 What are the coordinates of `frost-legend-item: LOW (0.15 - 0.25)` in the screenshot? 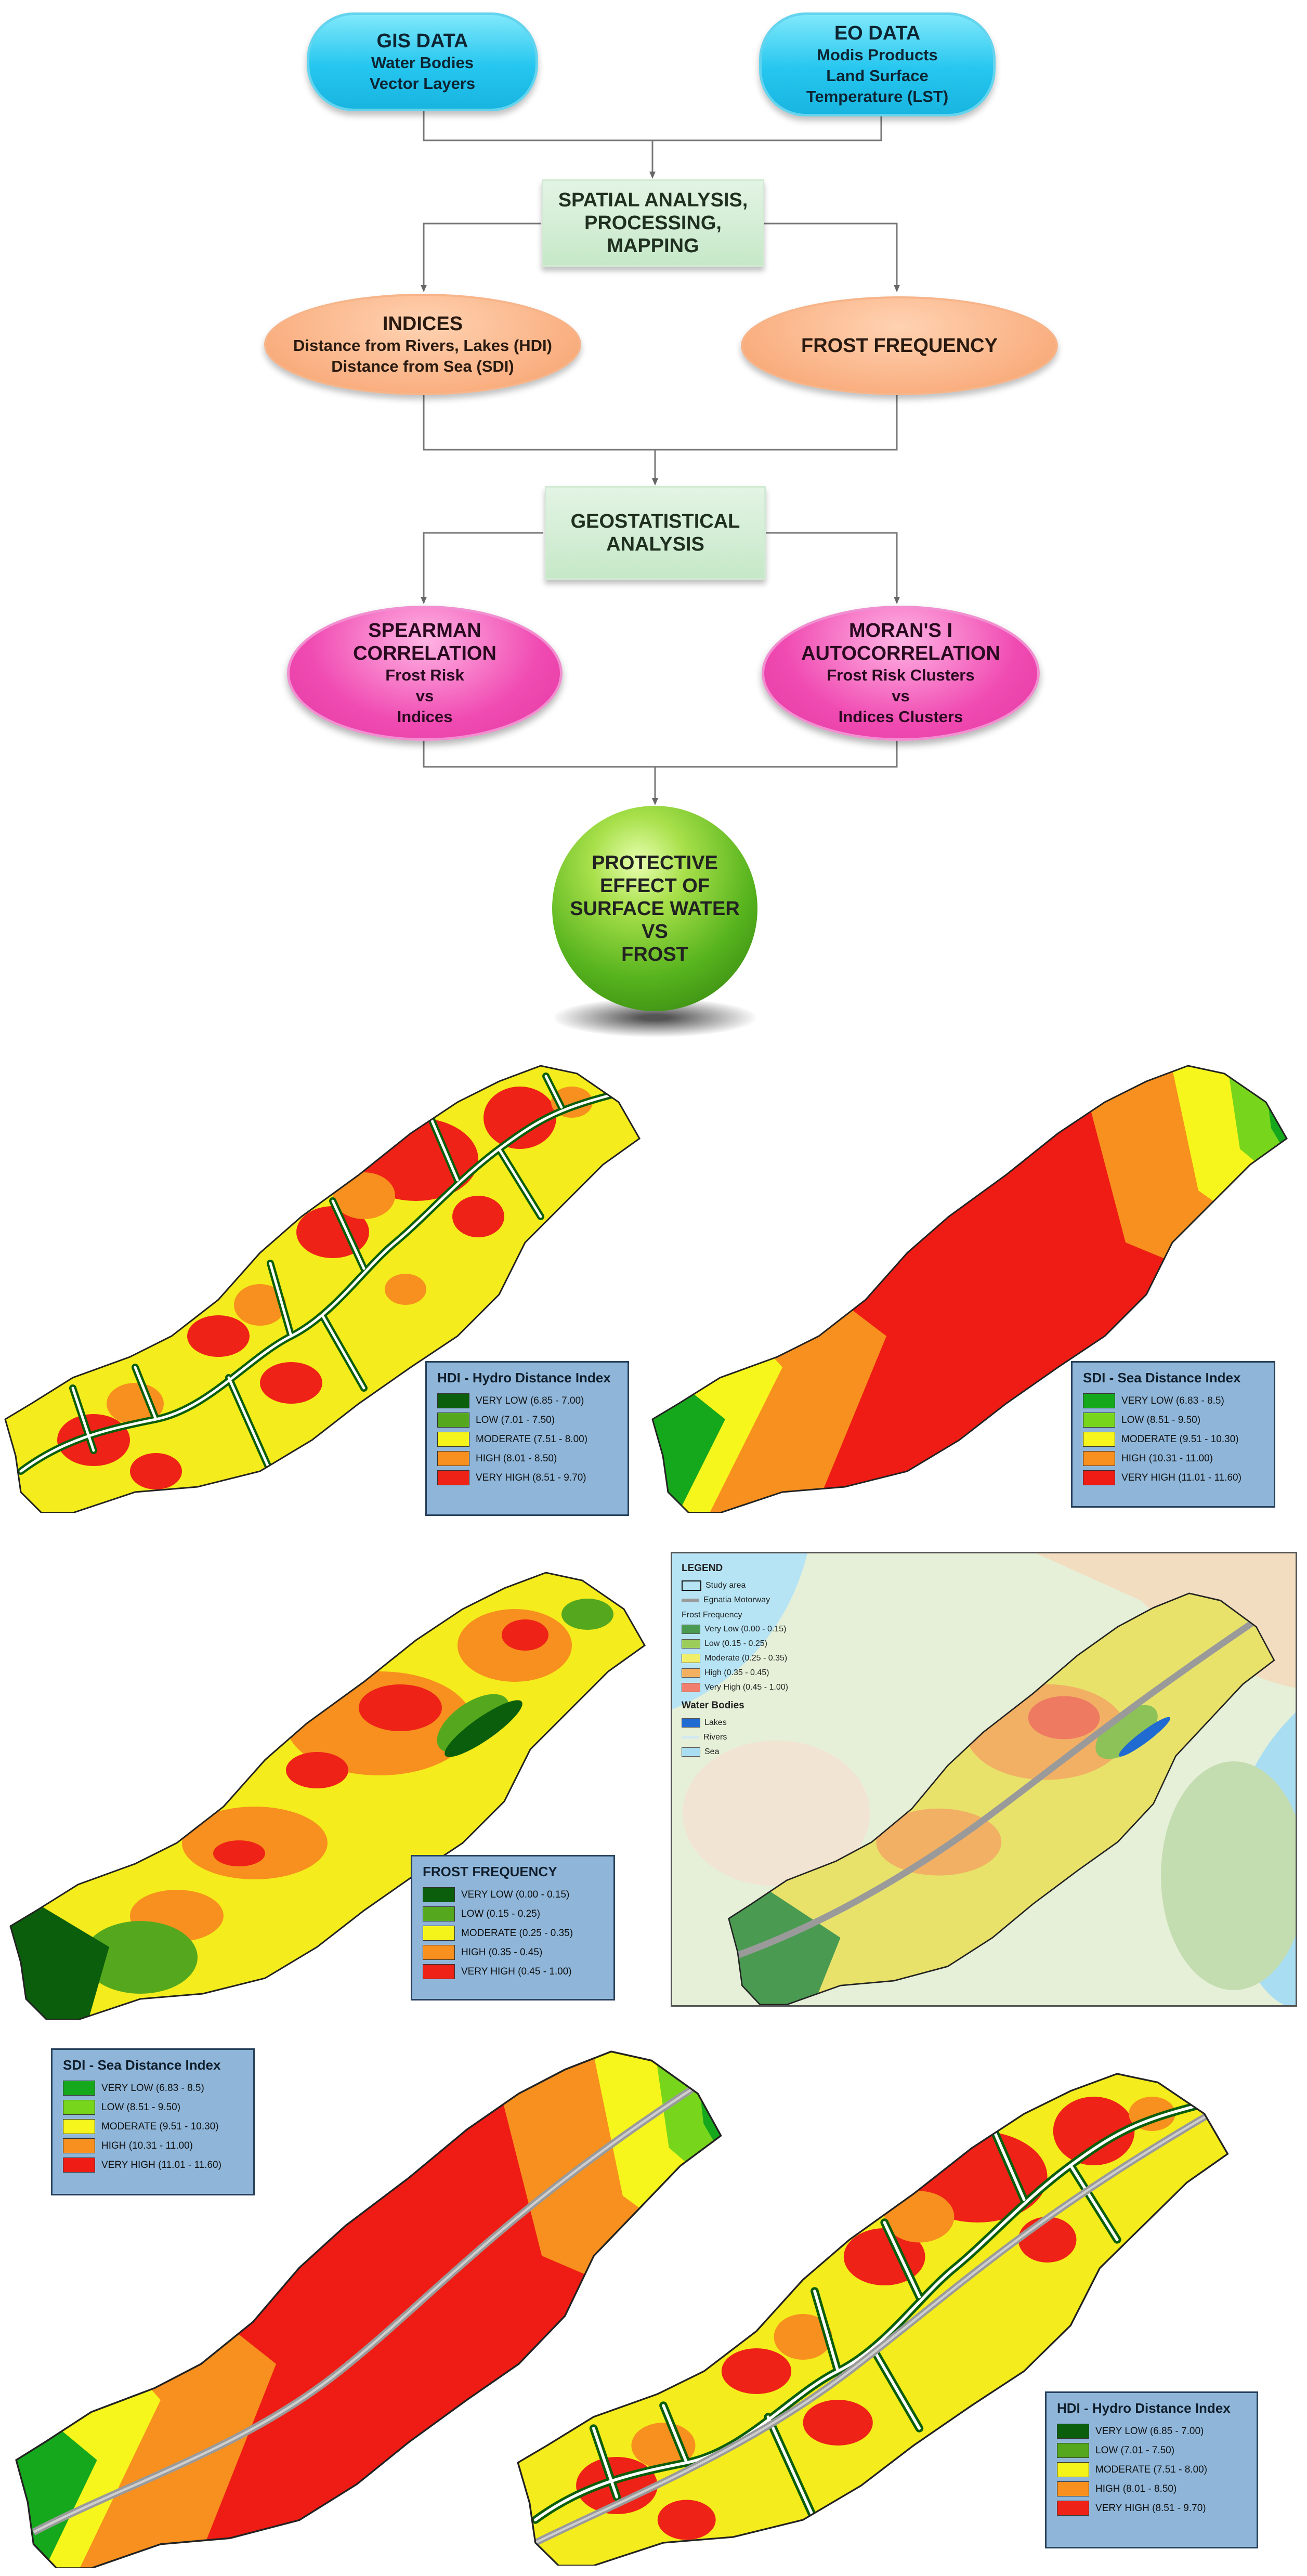 It's located at (513, 1914).